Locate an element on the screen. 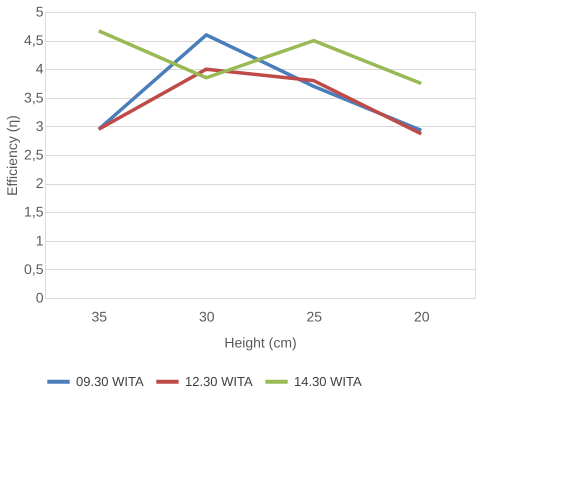  x-tick-label: 20 is located at coordinates (422, 316).